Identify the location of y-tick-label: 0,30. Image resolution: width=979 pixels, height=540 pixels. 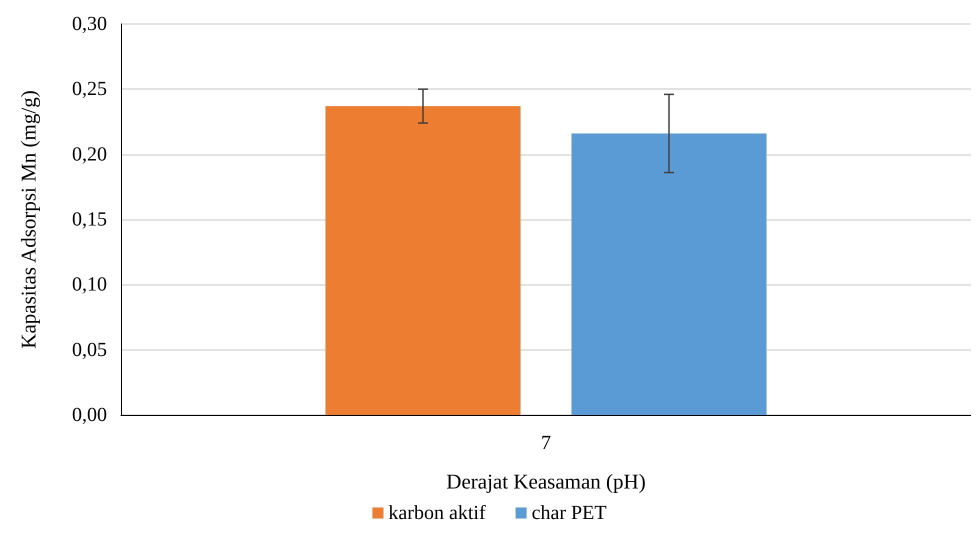
(89, 24).